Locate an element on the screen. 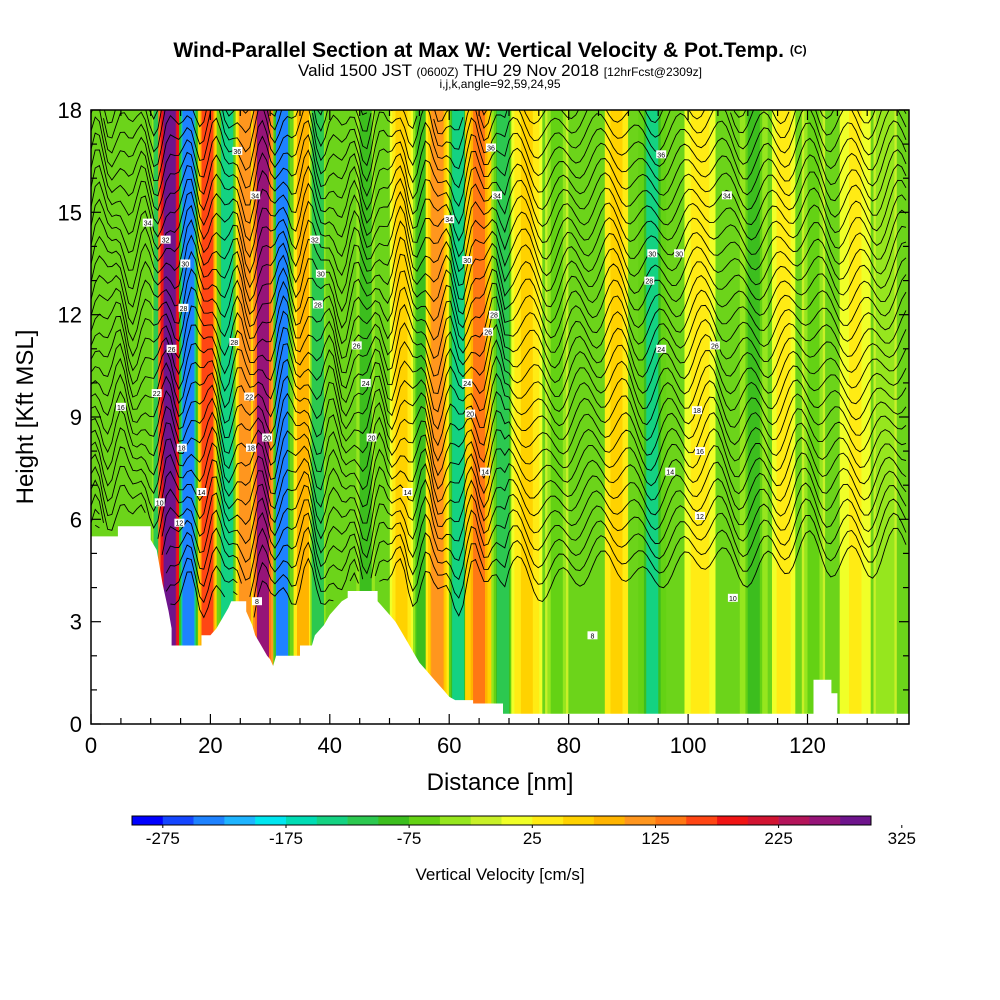 The width and height of the screenshot is (1000, 1000). colorbar-tick-label: 25 is located at coordinates (532, 838).